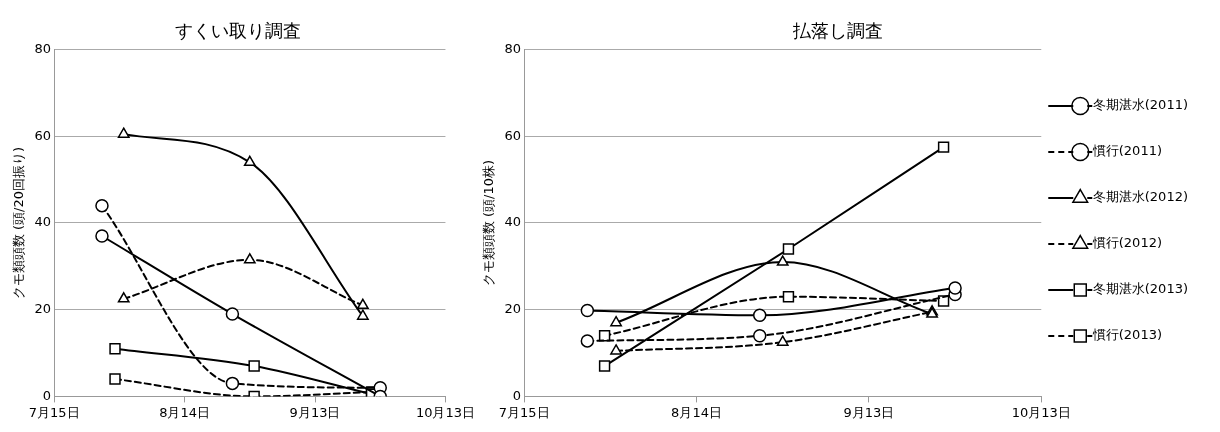 The width and height of the screenshot is (1220, 432). I want to click on y-axis-title: クモ類頭数 (頭/10株), so click(489, 223).